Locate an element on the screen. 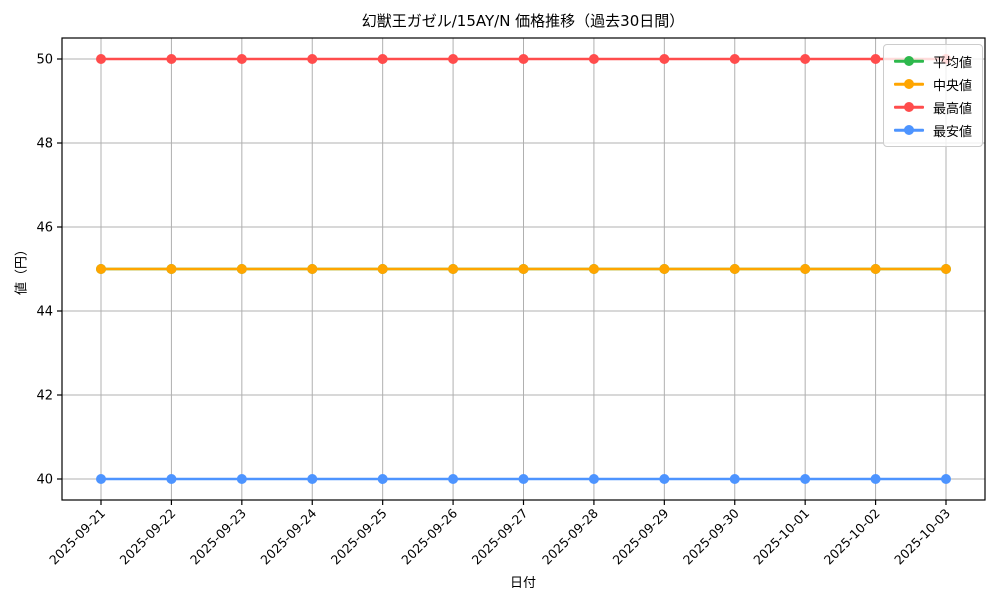  x-tick-label: 2025-09-22 is located at coordinates (148, 537).